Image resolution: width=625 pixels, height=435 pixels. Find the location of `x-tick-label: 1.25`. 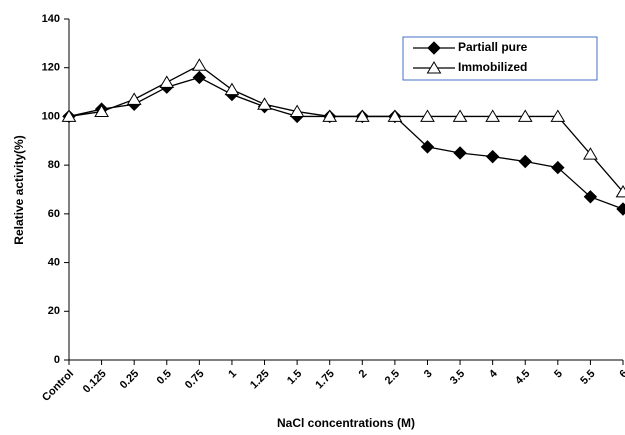

x-tick-label: 1.25 is located at coordinates (260, 380).